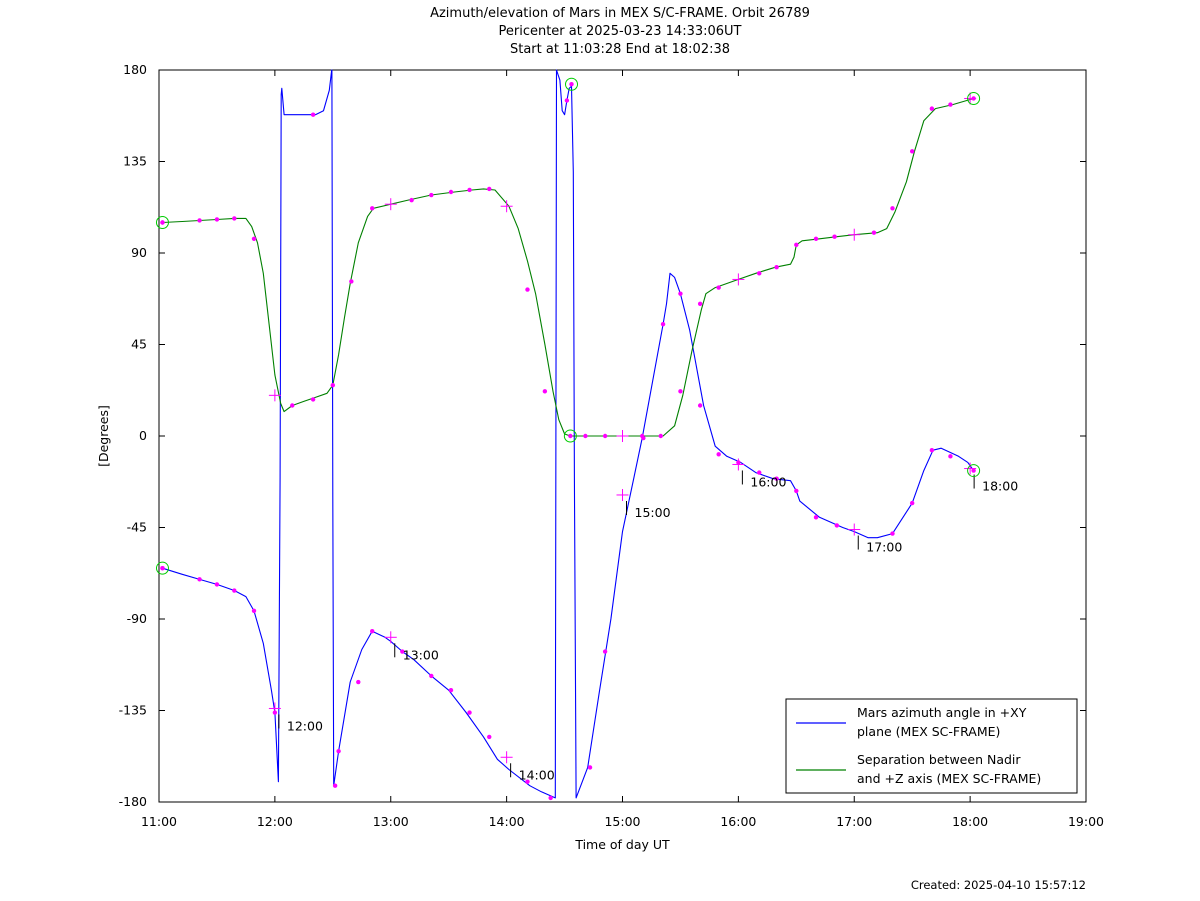 This screenshot has width=1200, height=901. I want to click on legend-box, so click(931, 746).